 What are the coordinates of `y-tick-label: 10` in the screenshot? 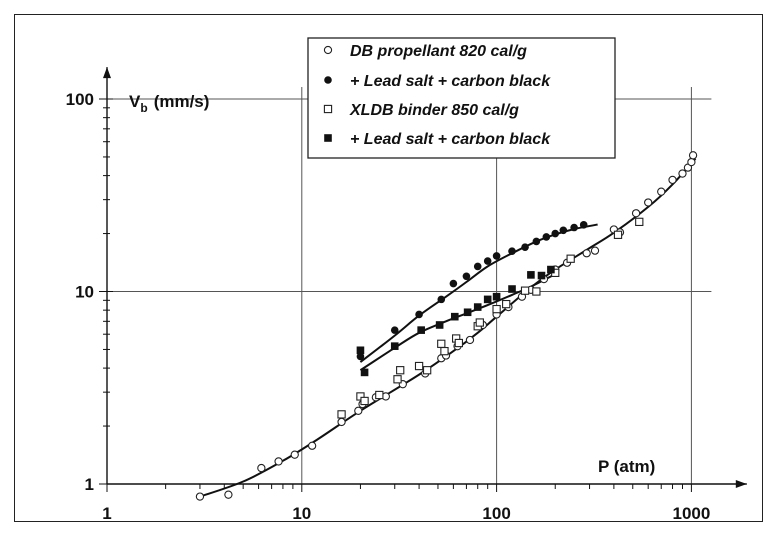 It's located at (84, 292).